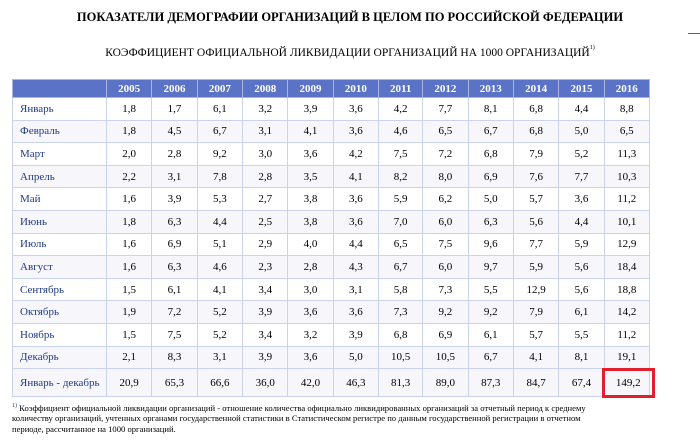 The width and height of the screenshot is (700, 444). I want to click on value-cell: 6,2, so click(445, 199).